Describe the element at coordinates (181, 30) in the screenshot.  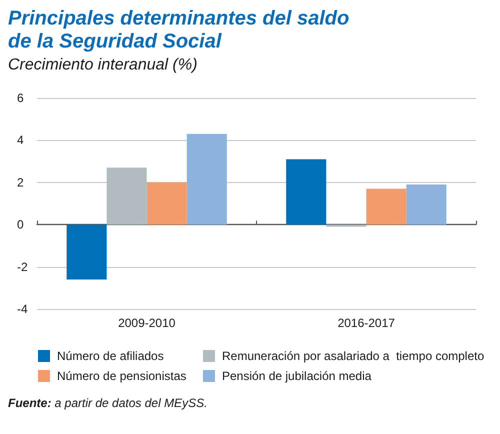
I see `chart-title: Principales determinantes del saldo de la Seguridad Social` at that location.